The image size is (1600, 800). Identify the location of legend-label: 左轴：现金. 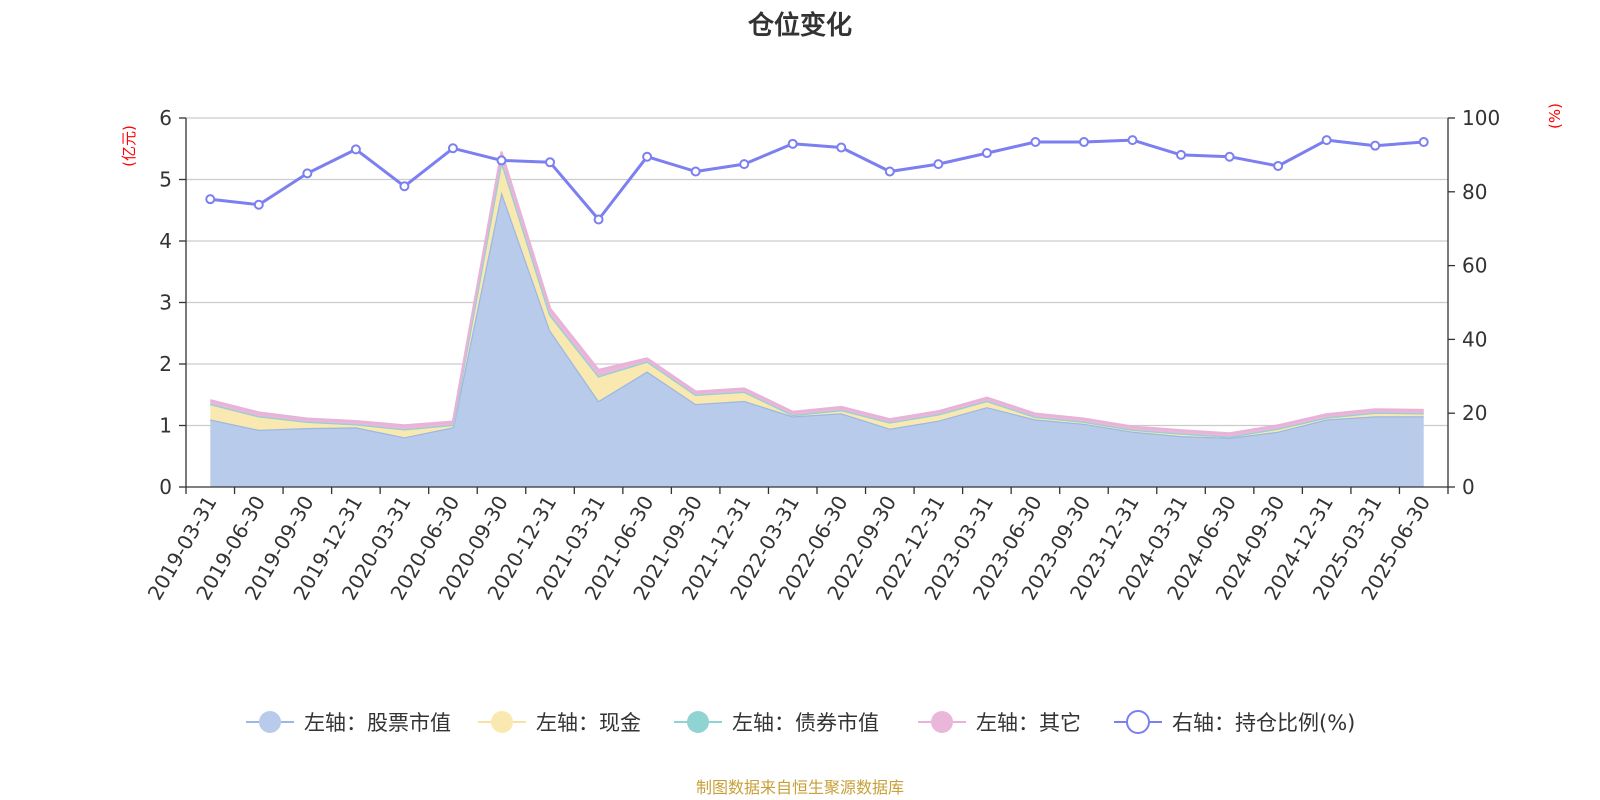
(588, 723).